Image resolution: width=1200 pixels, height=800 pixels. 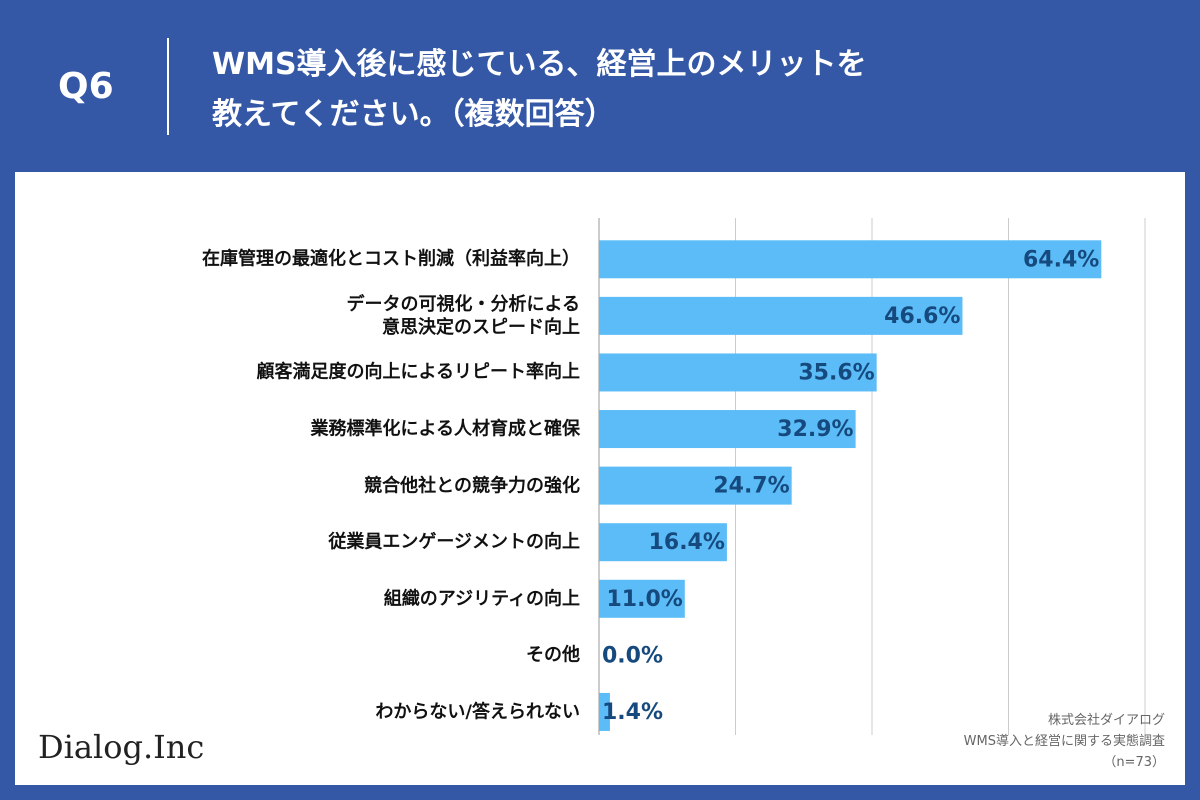 I want to click on category-label: 組織のアジリティの向上, so click(x=481, y=599).